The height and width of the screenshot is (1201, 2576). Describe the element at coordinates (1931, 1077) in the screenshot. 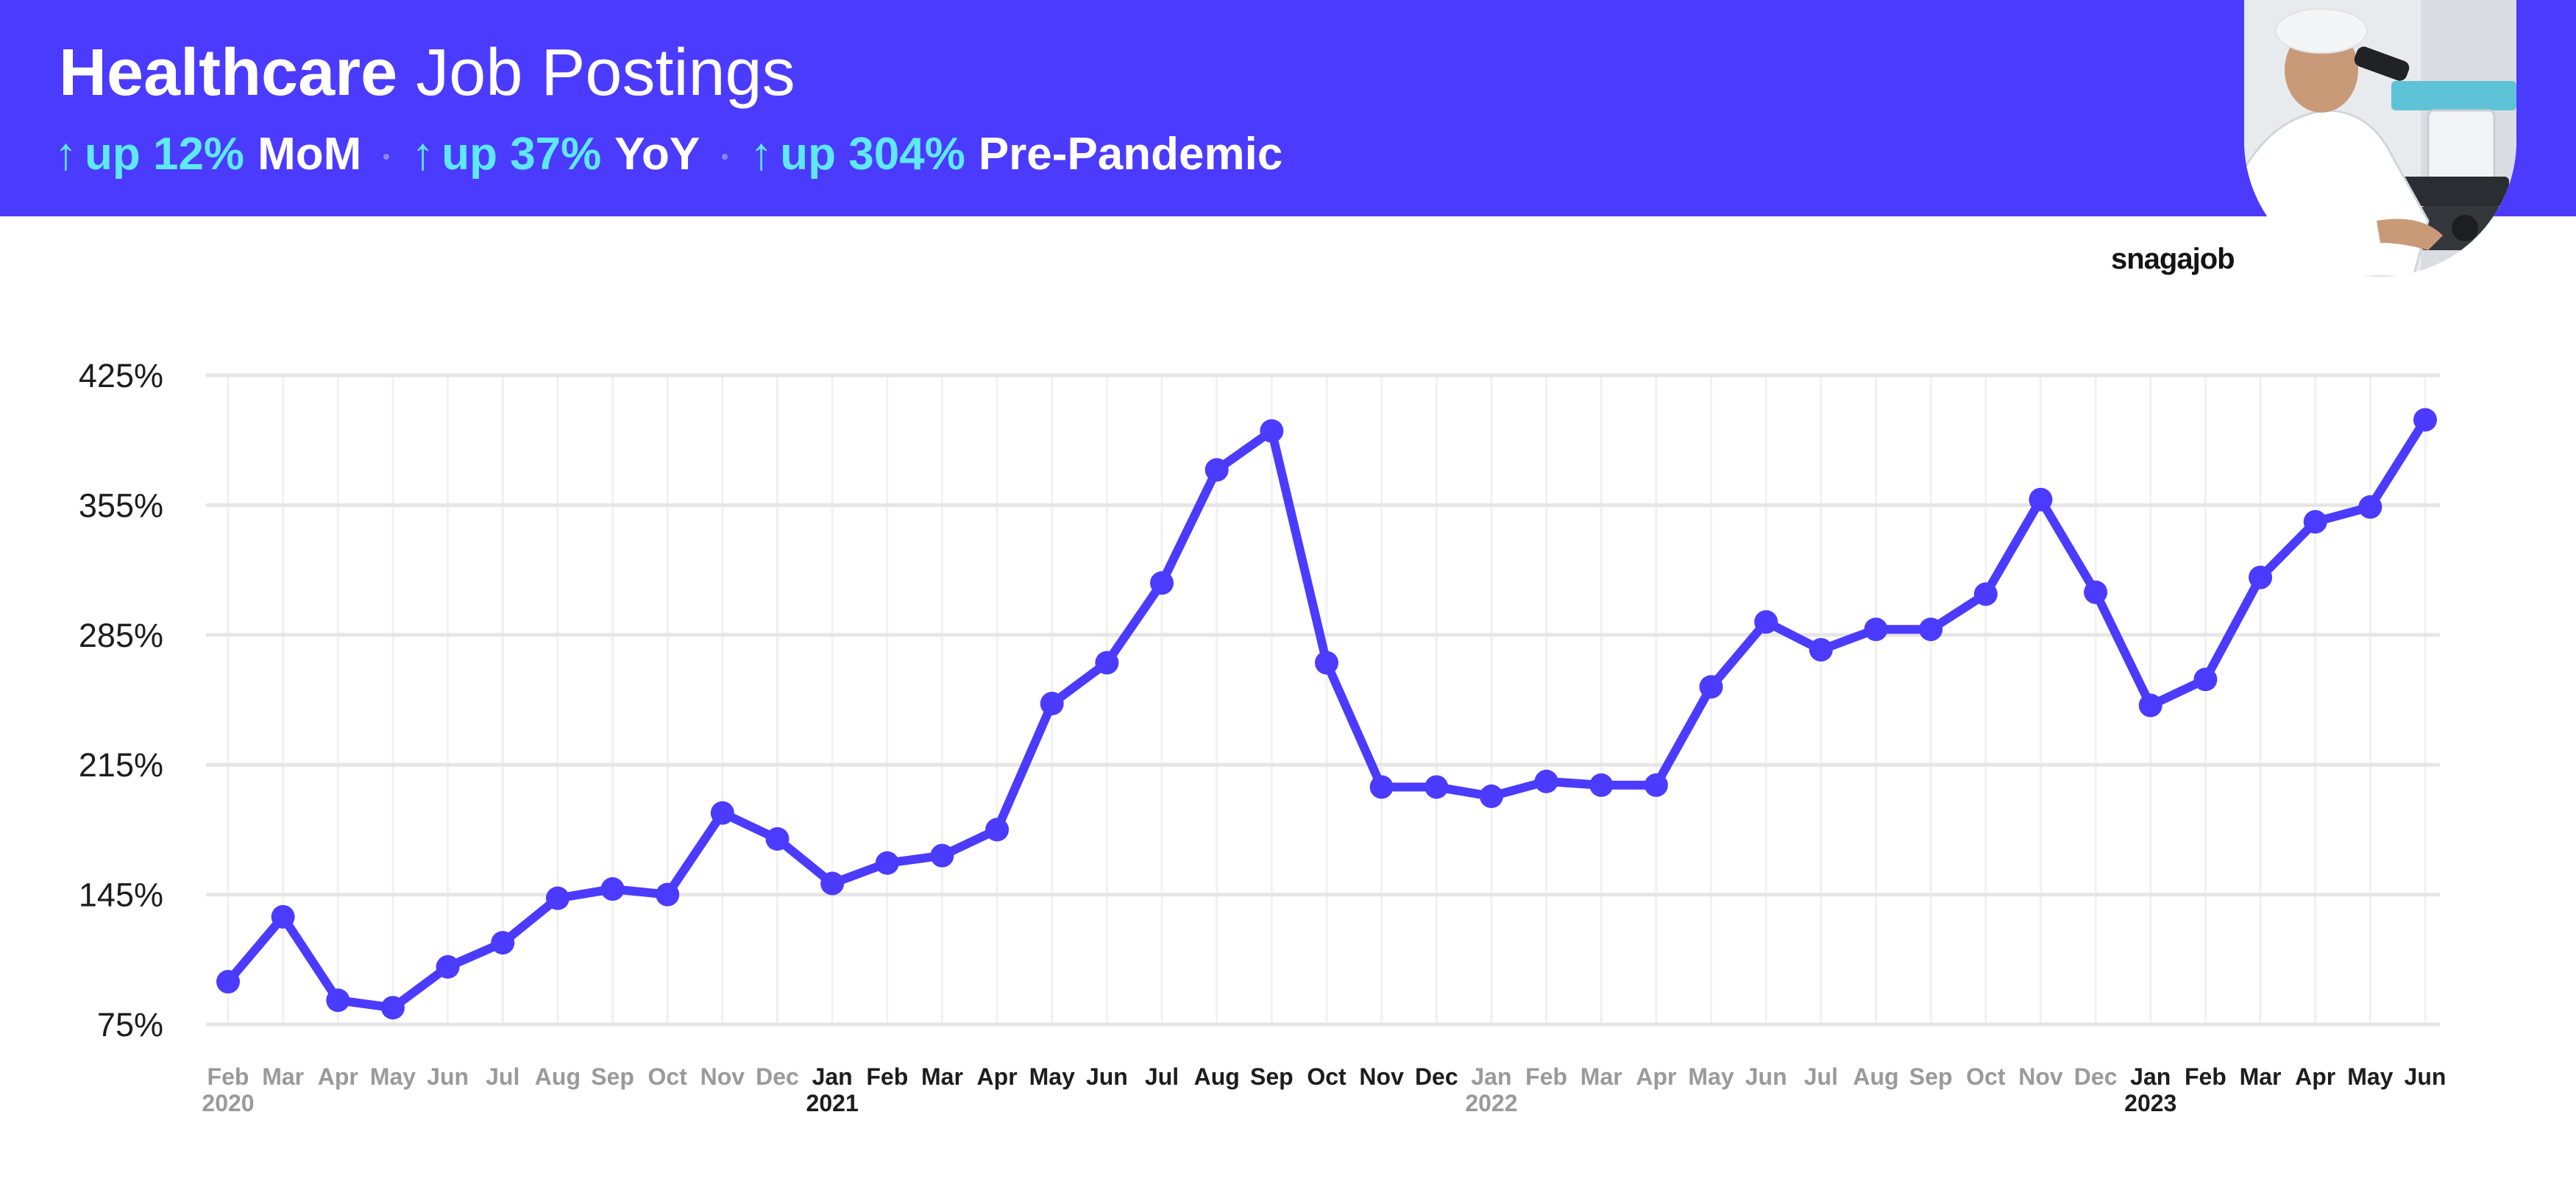

I see `x-tick-label: Sep` at that location.